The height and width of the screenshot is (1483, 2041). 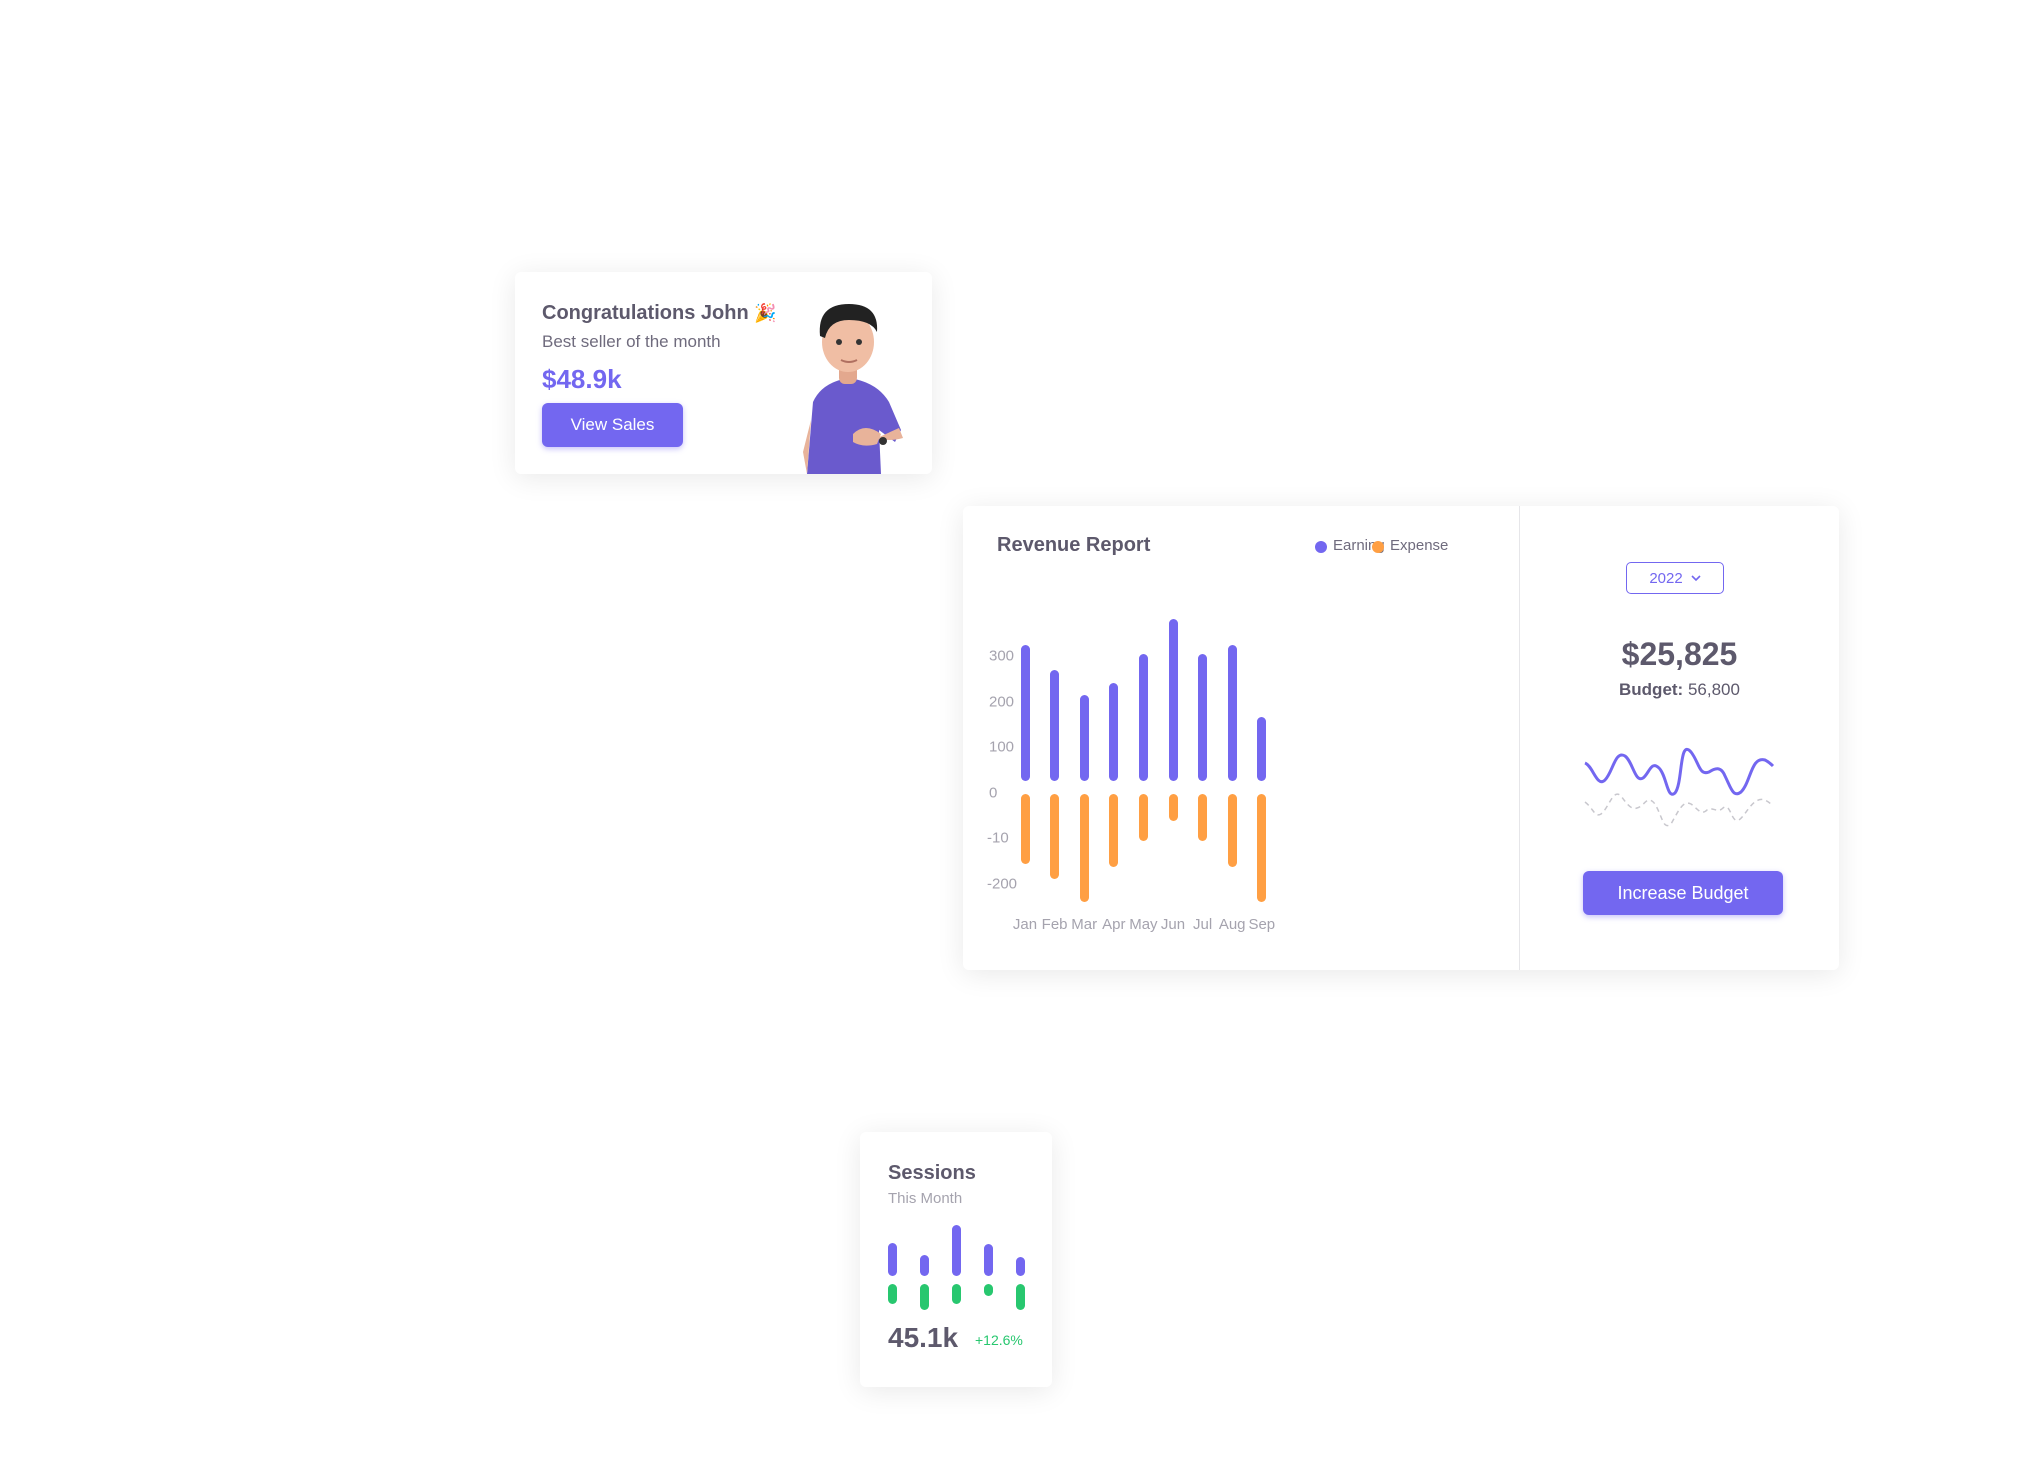 What do you see at coordinates (1173, 924) in the screenshot?
I see `x-tick-label: Jun` at bounding box center [1173, 924].